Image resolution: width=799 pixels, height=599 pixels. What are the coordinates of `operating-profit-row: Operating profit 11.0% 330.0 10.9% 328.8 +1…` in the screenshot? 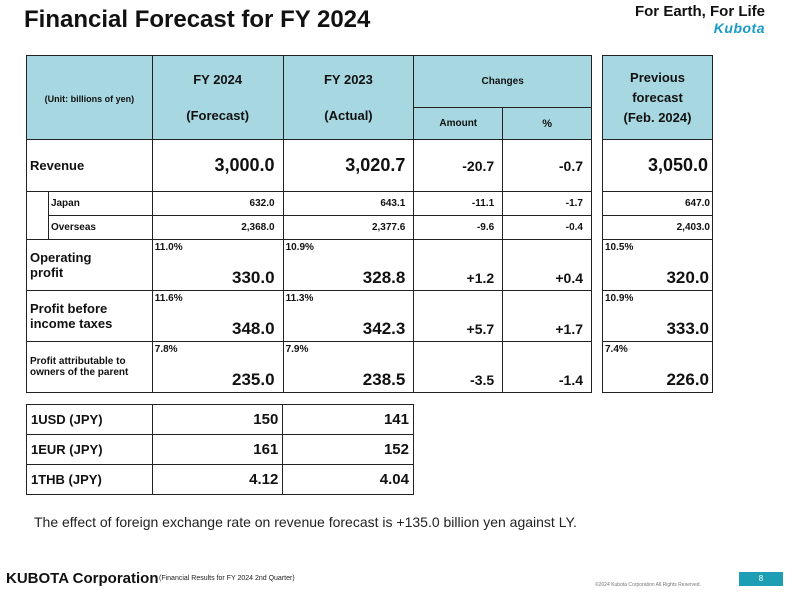 It's located at (309, 265).